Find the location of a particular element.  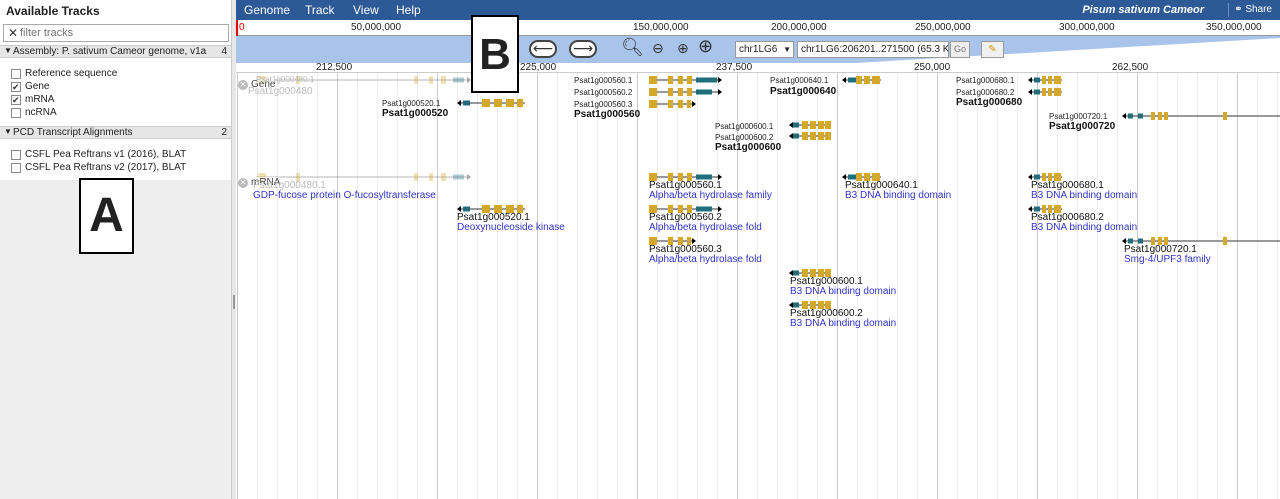

location-input: chr1LG6:206201..271500 (65.3 Kb) is located at coordinates (873, 49).